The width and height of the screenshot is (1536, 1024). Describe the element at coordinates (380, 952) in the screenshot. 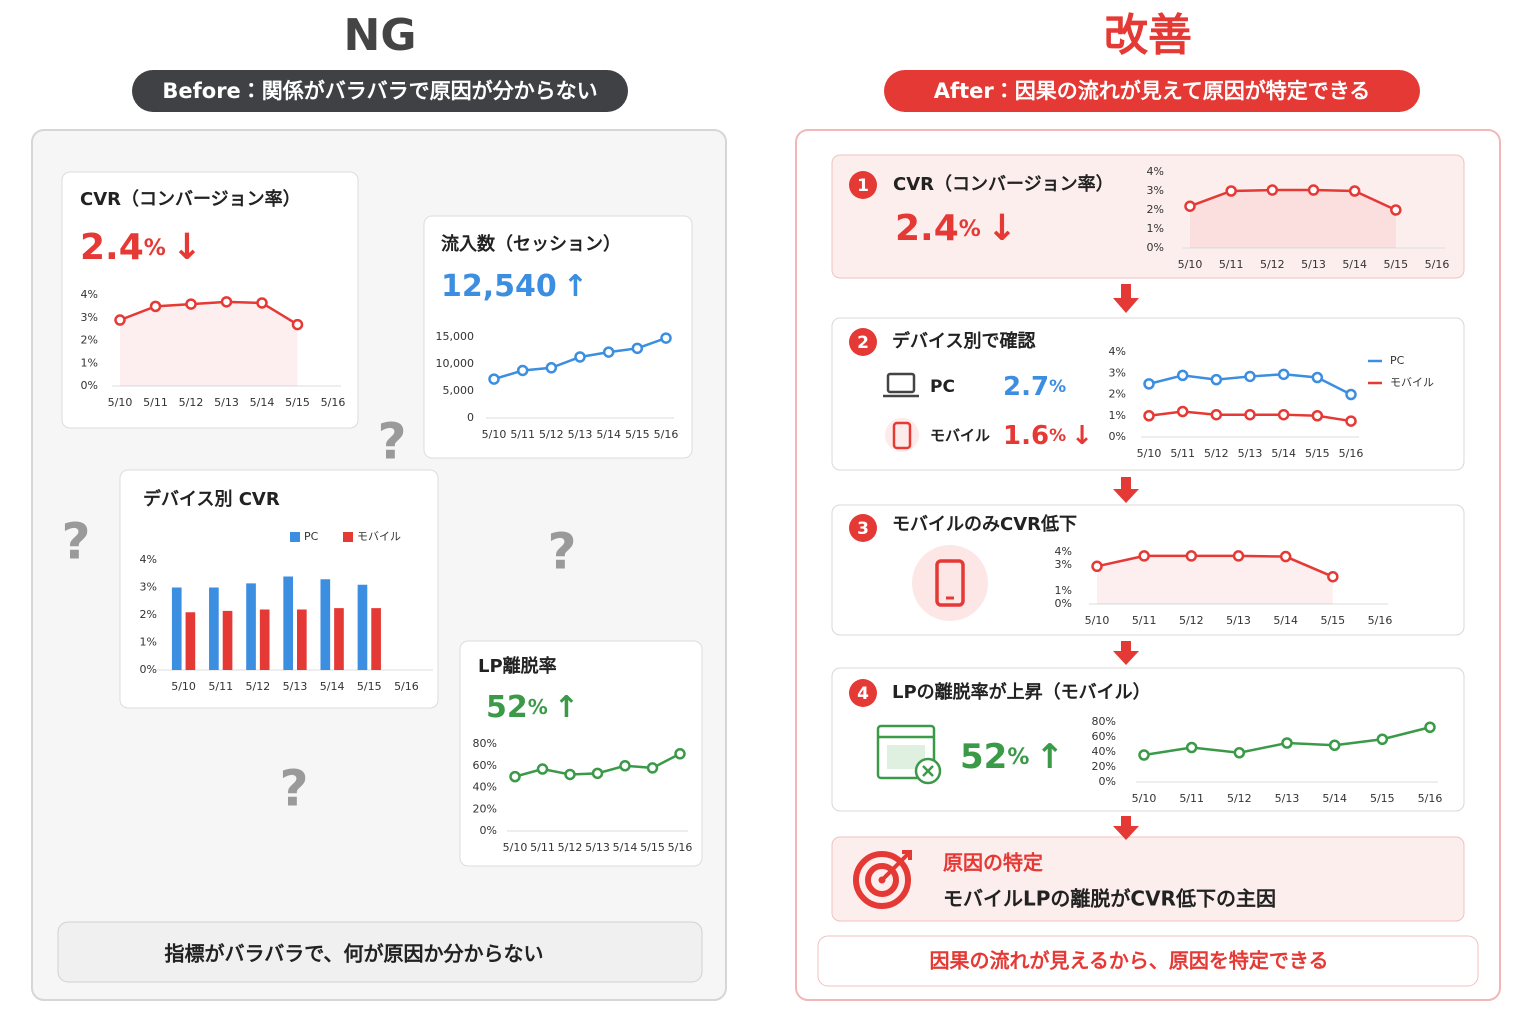

I see `left-footer-box` at that location.